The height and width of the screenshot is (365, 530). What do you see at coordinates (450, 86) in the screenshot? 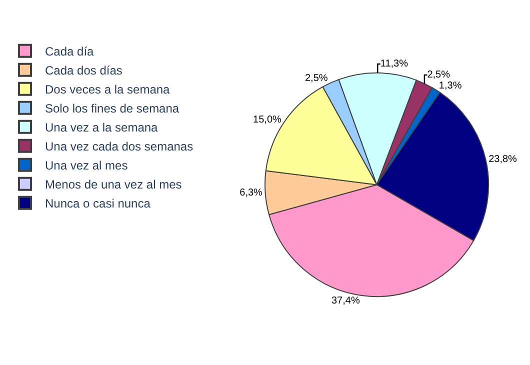
I see `data-label: 1,3%` at bounding box center [450, 86].